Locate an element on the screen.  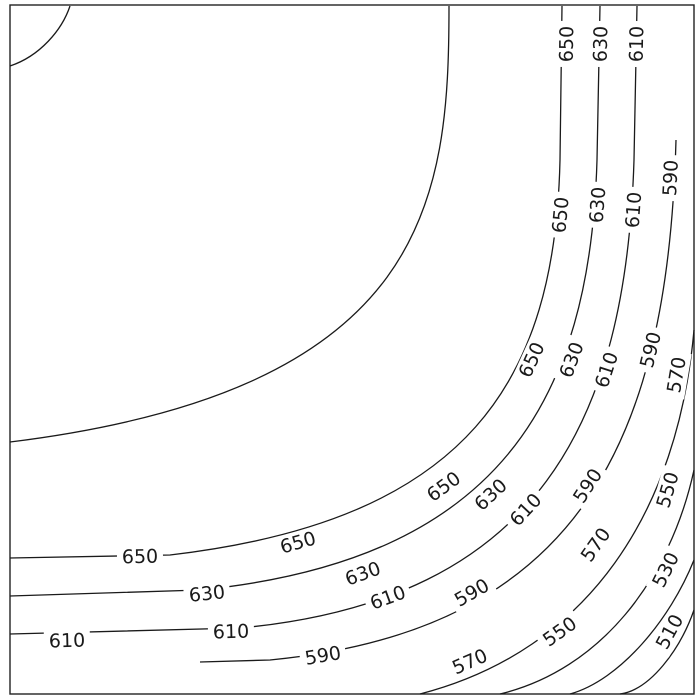
contour-label-group: 530 is located at coordinates (666, 570).